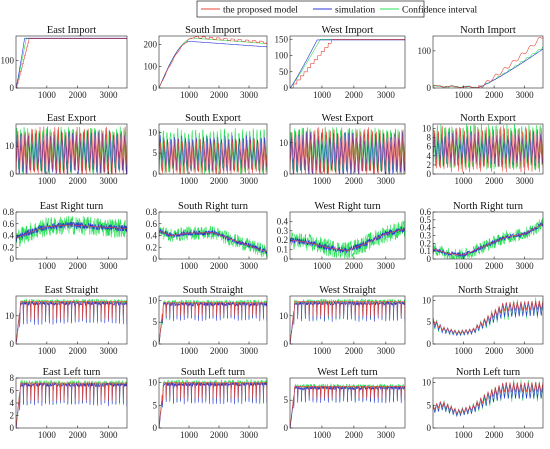 The image size is (550, 449). I want to click on series-confidence-north-export, so click(488, 147).